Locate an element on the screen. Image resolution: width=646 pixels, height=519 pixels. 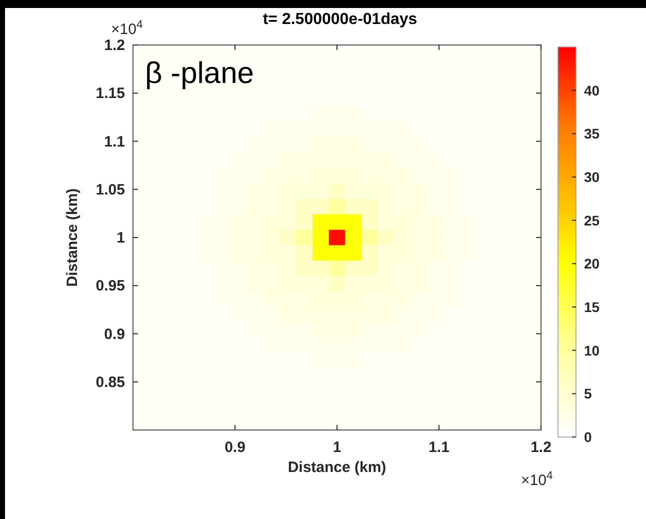
x-tick-label: 0.9 is located at coordinates (235, 447).